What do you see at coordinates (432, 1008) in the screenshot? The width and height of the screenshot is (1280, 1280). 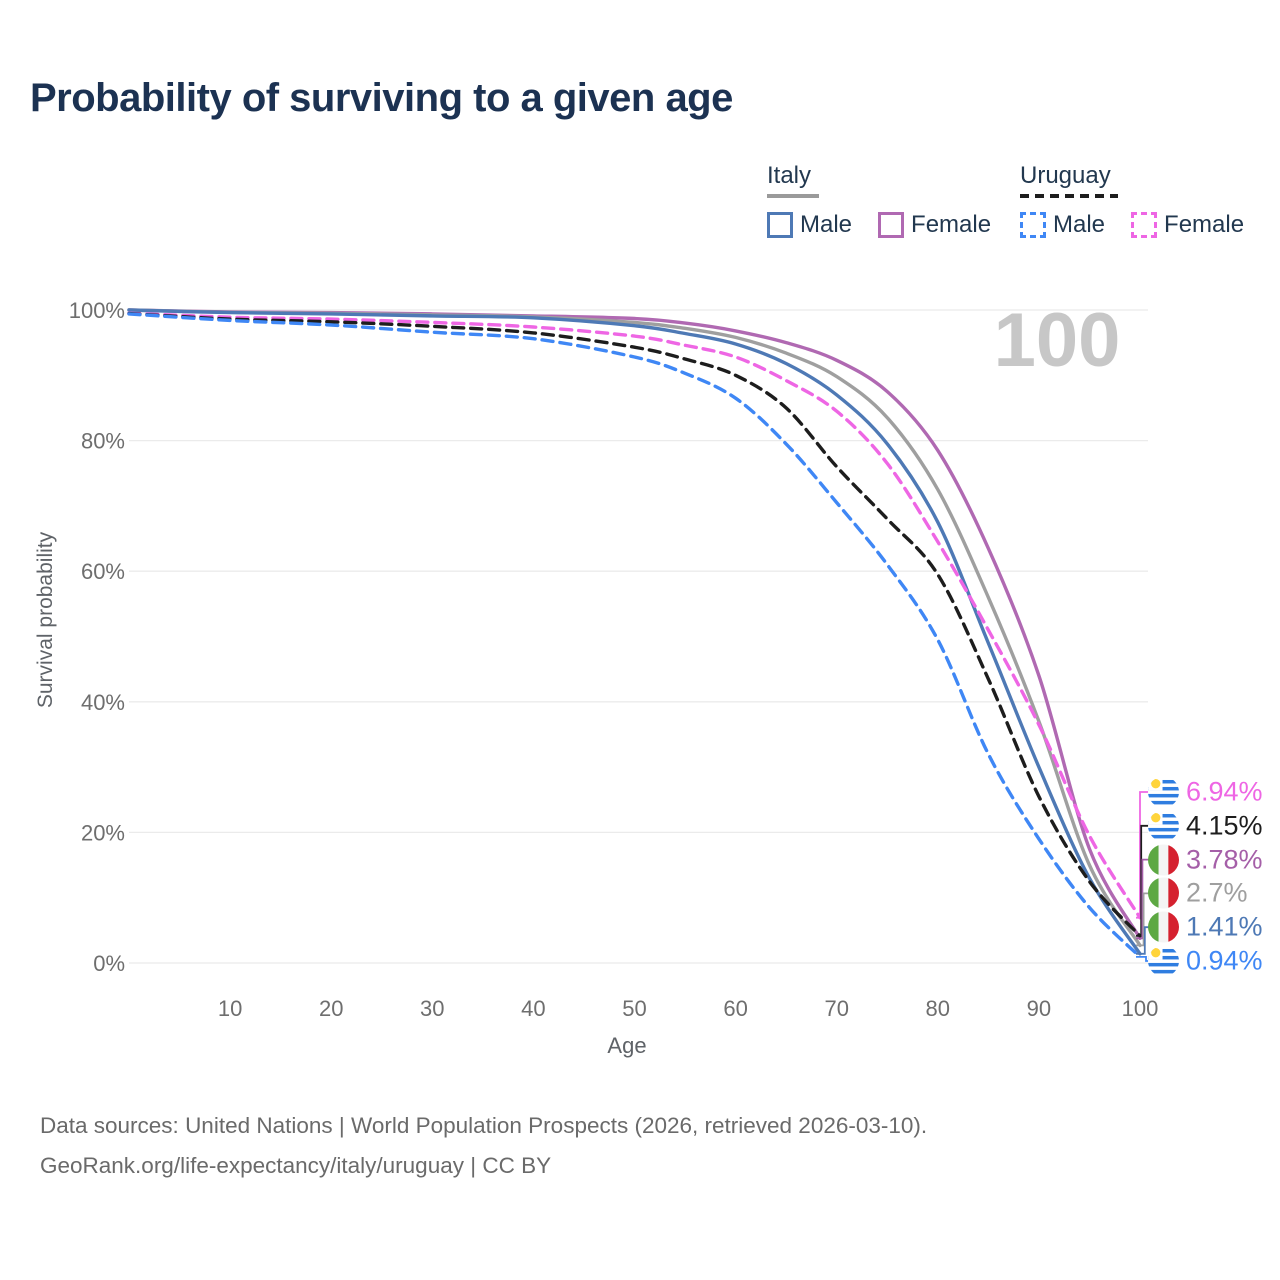 I see `x-tick-label: 30` at bounding box center [432, 1008].